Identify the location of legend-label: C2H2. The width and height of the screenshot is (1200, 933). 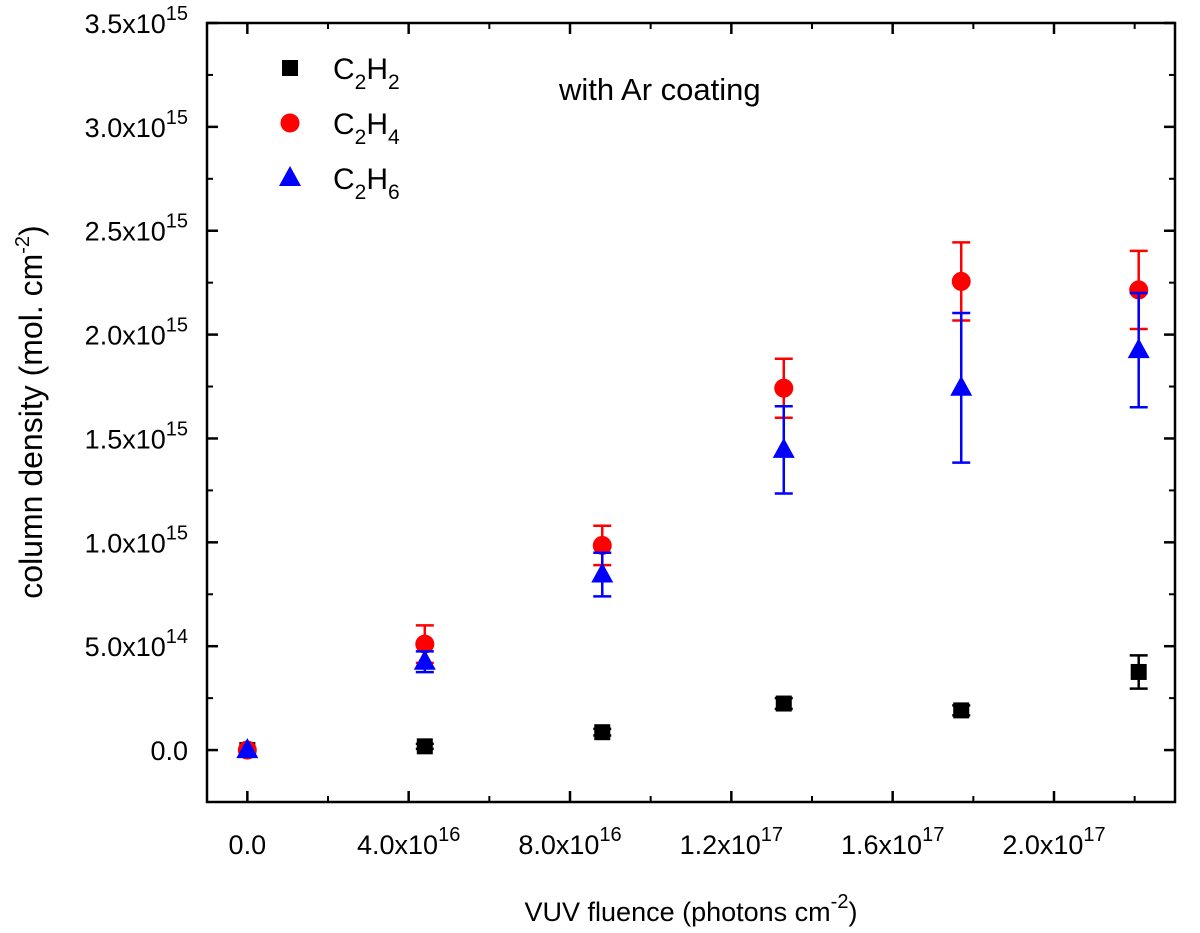
(366, 73).